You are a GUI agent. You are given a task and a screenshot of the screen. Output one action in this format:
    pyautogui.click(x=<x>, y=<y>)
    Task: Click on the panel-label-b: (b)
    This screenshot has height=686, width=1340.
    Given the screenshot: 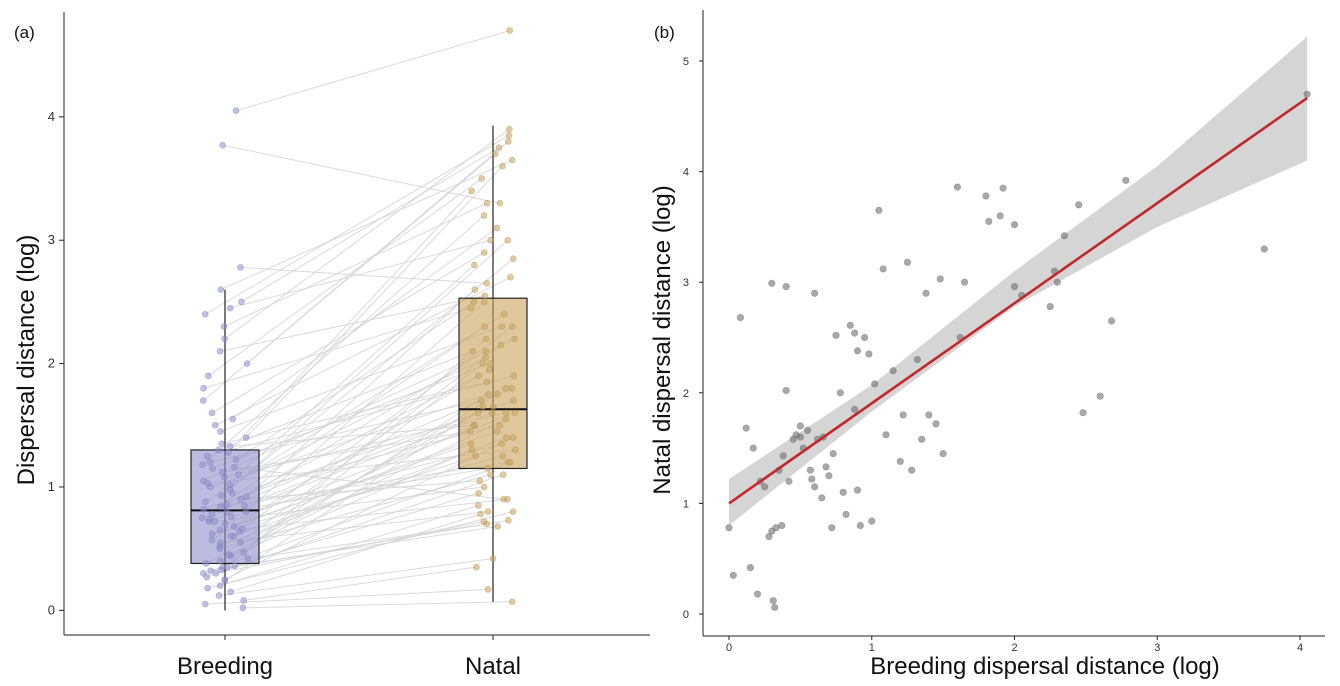 What is the action you would take?
    pyautogui.click(x=664, y=32)
    